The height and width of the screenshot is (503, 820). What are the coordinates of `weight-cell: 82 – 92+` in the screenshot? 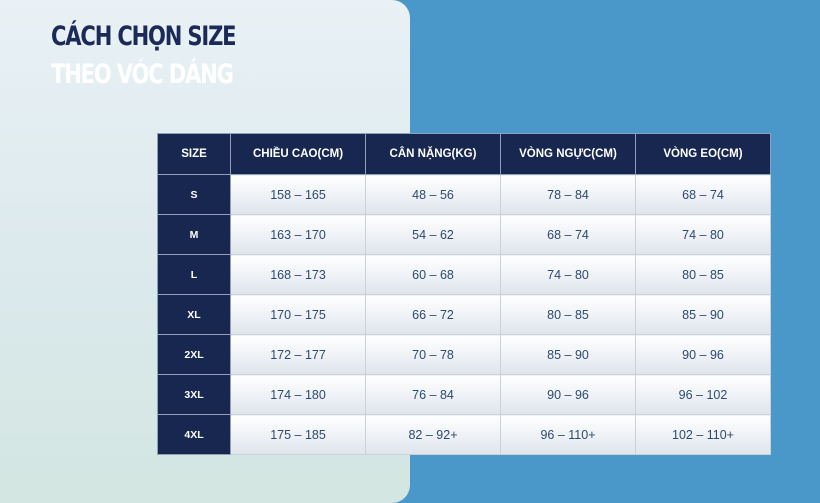 It's located at (433, 434).